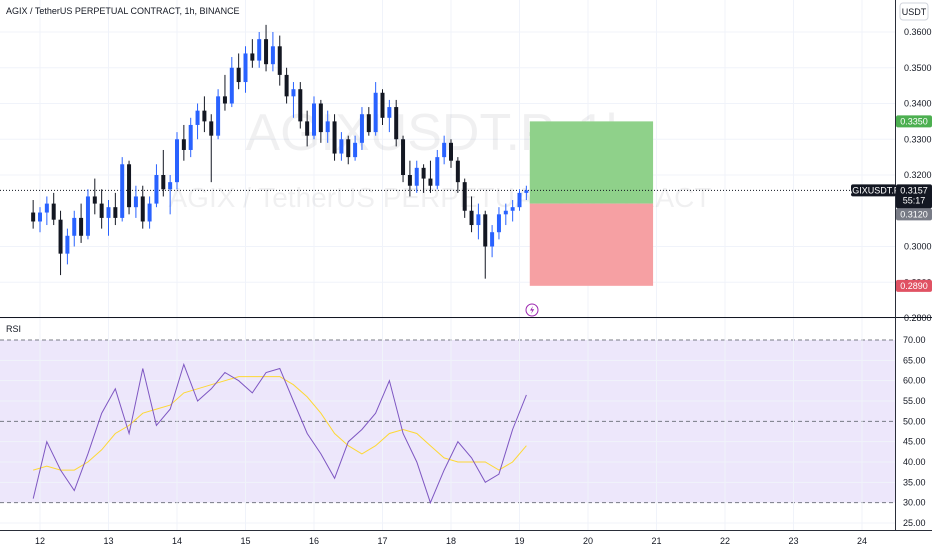 The width and height of the screenshot is (932, 550). I want to click on current-symbol-label: AGIXUSDT.P, so click(873, 190).